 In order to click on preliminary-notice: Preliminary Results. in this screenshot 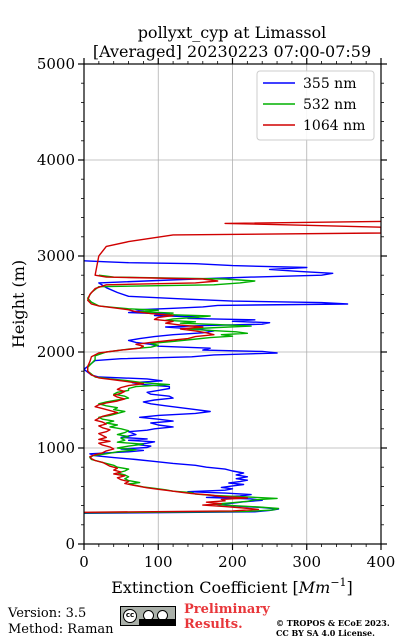, I will do `click(227, 617)`.